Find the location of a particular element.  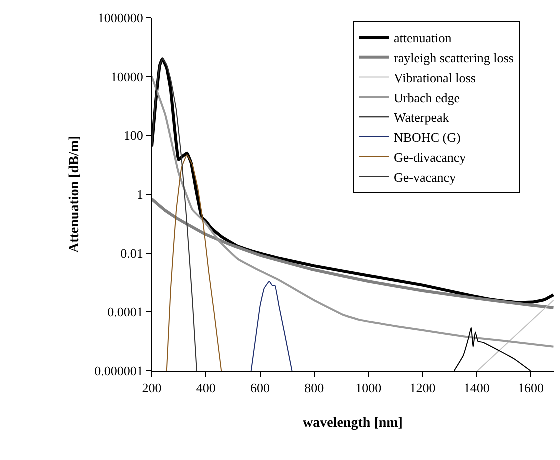

x-tick-label: 1600 is located at coordinates (531, 388).